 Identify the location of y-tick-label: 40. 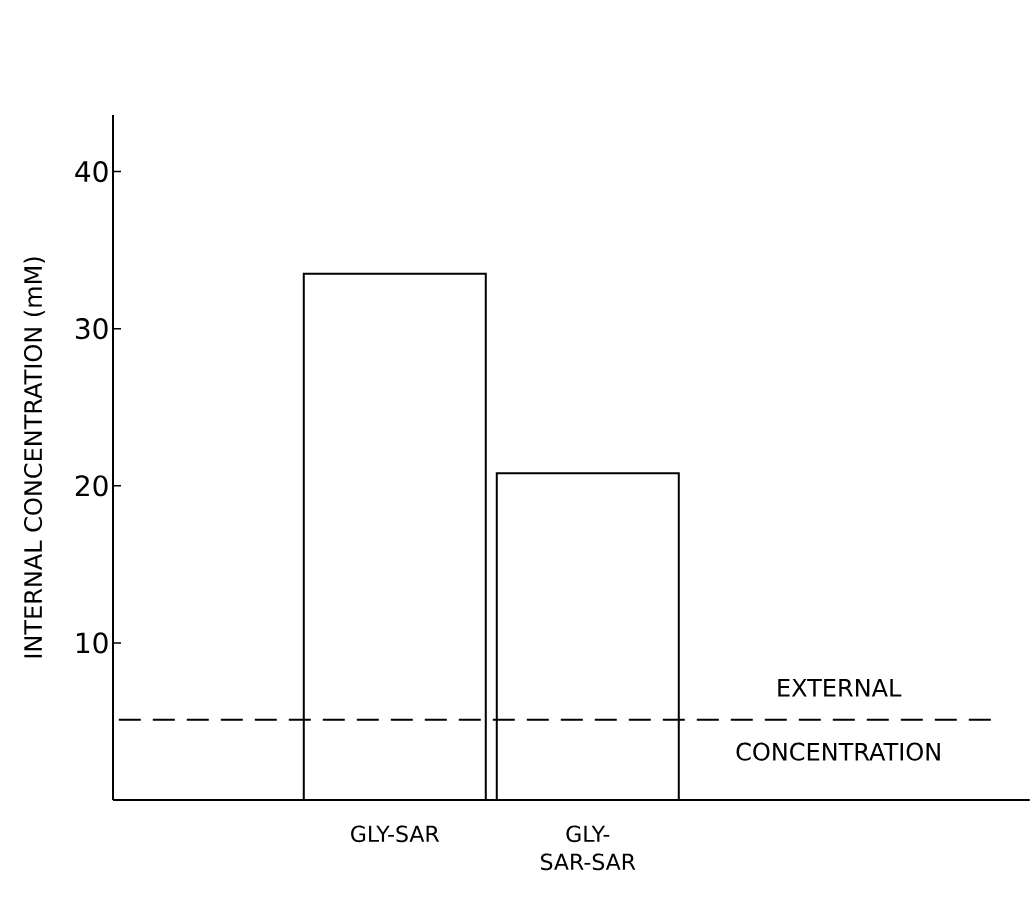
(91, 171).